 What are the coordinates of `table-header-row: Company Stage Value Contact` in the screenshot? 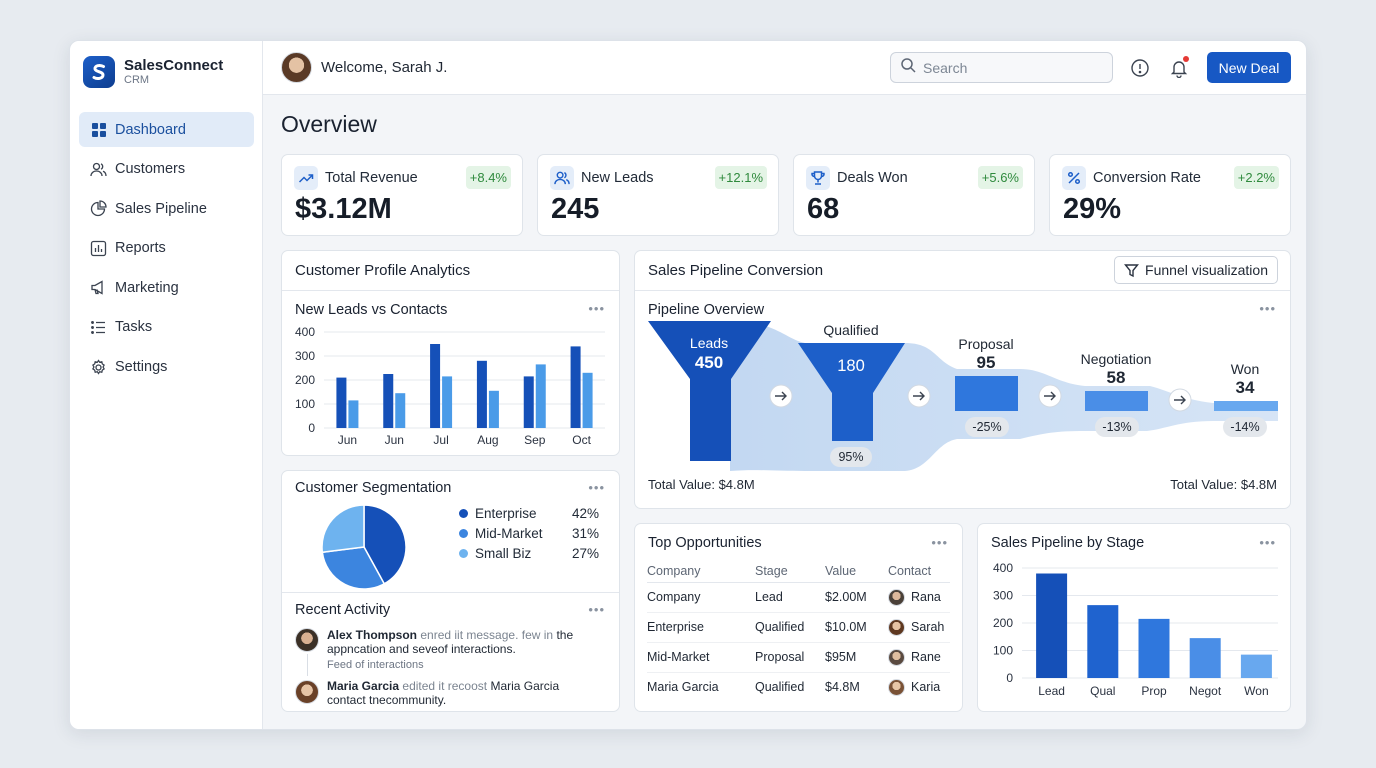 It's located at (798, 571).